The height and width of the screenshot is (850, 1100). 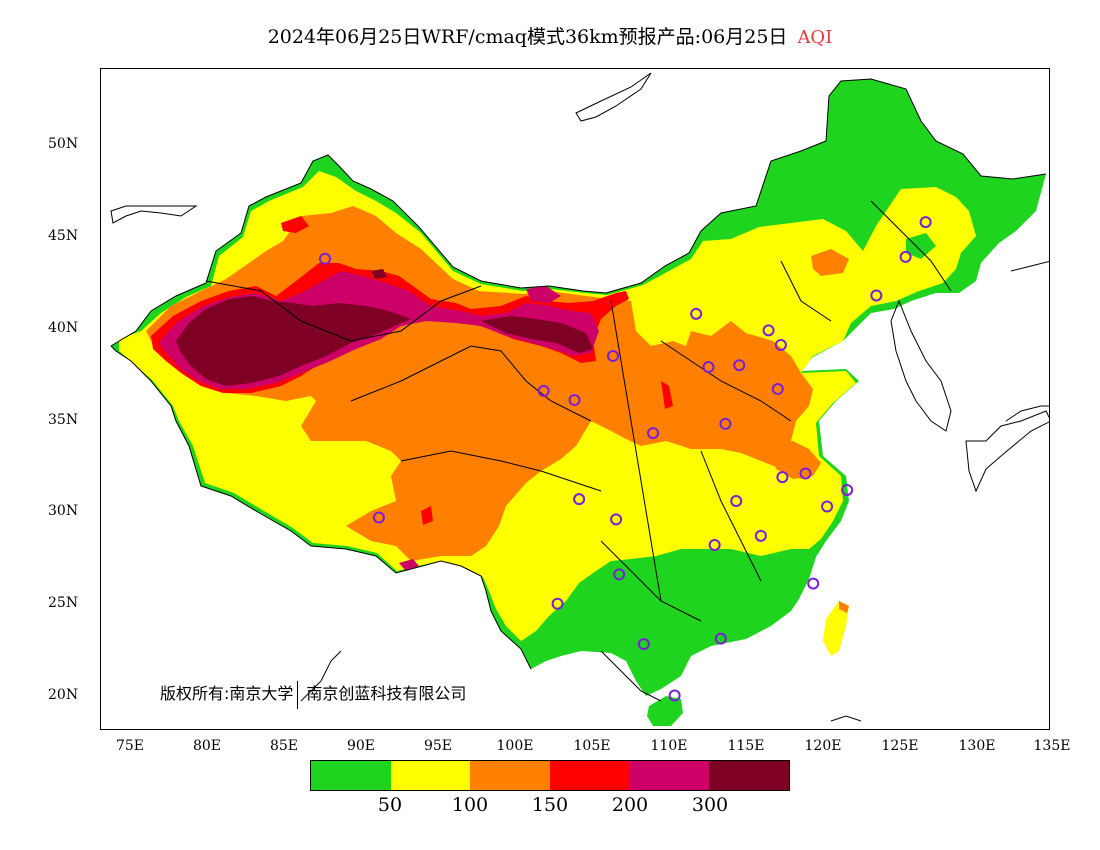 What do you see at coordinates (830, 262) in the screenshot?
I see `aqi-orange-patch-north` at bounding box center [830, 262].